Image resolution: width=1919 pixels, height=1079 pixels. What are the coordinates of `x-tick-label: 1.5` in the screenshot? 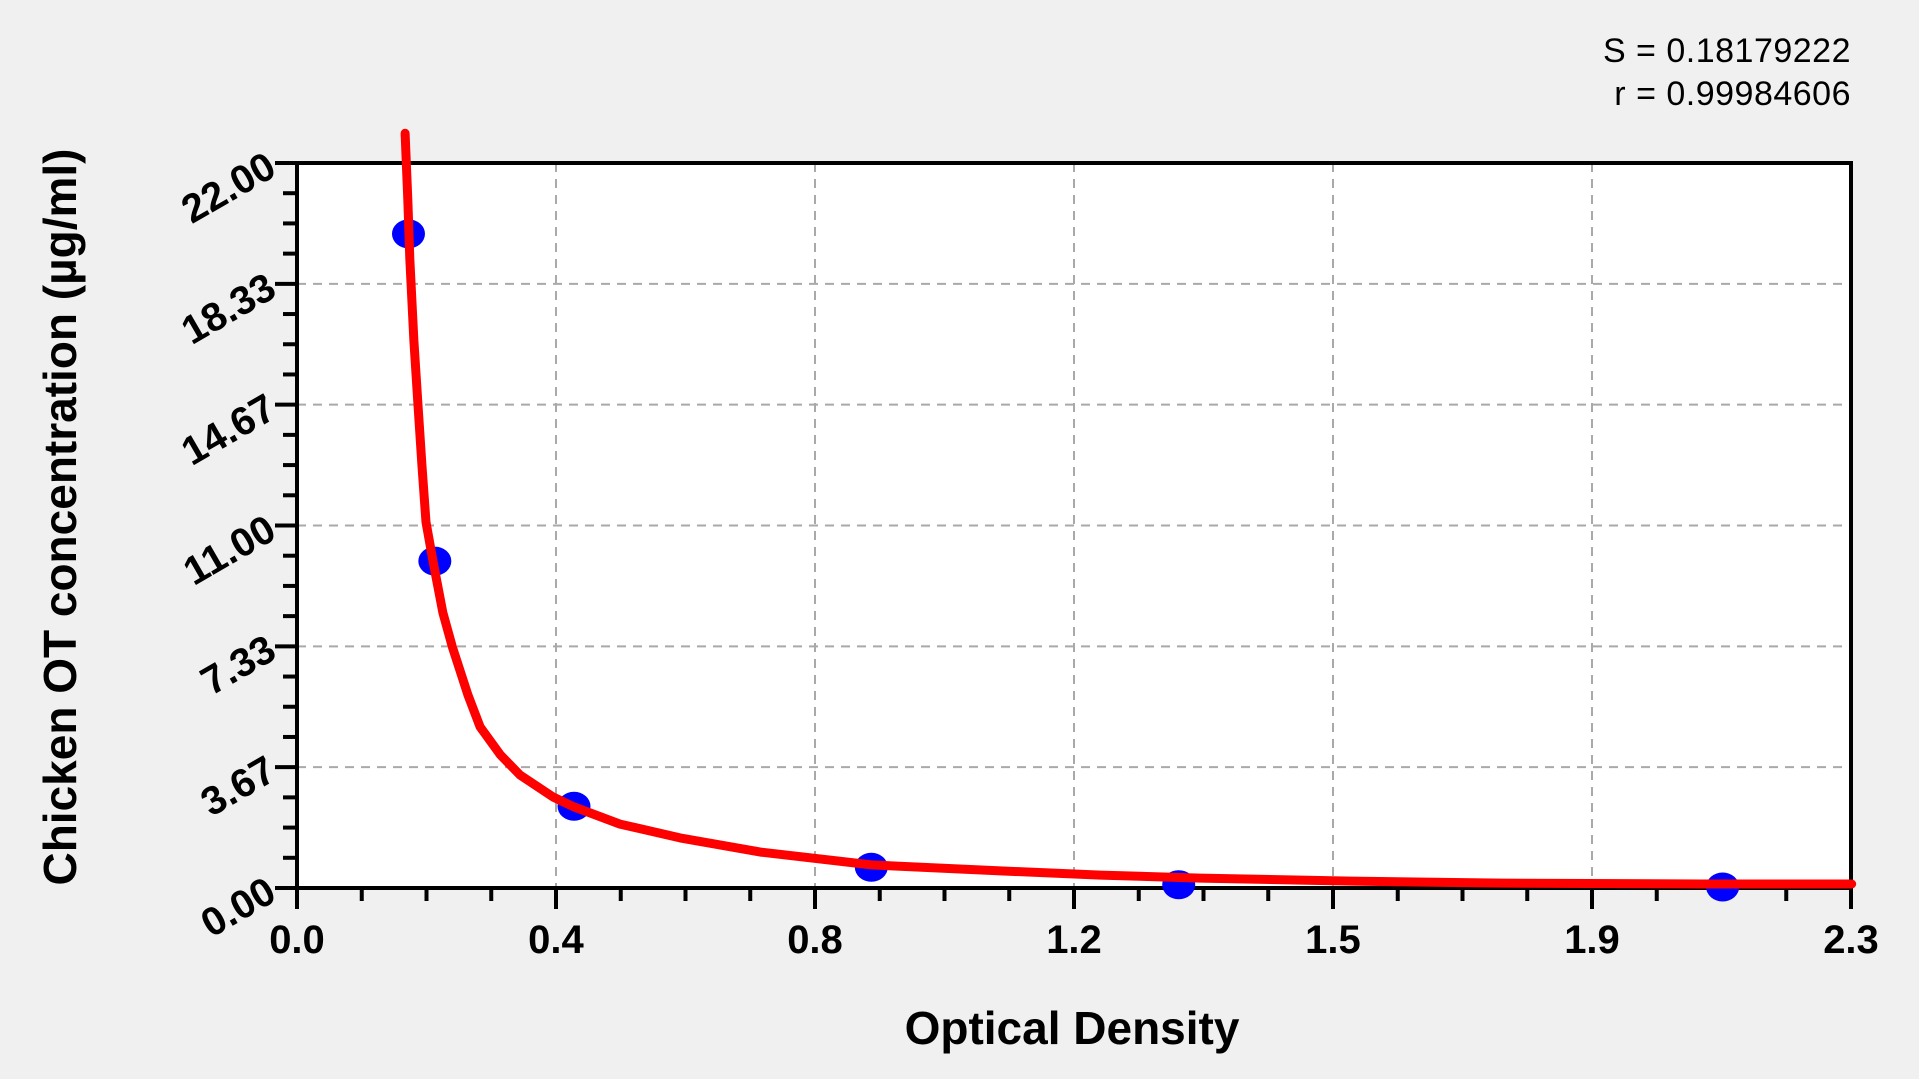 It's located at (1333, 940).